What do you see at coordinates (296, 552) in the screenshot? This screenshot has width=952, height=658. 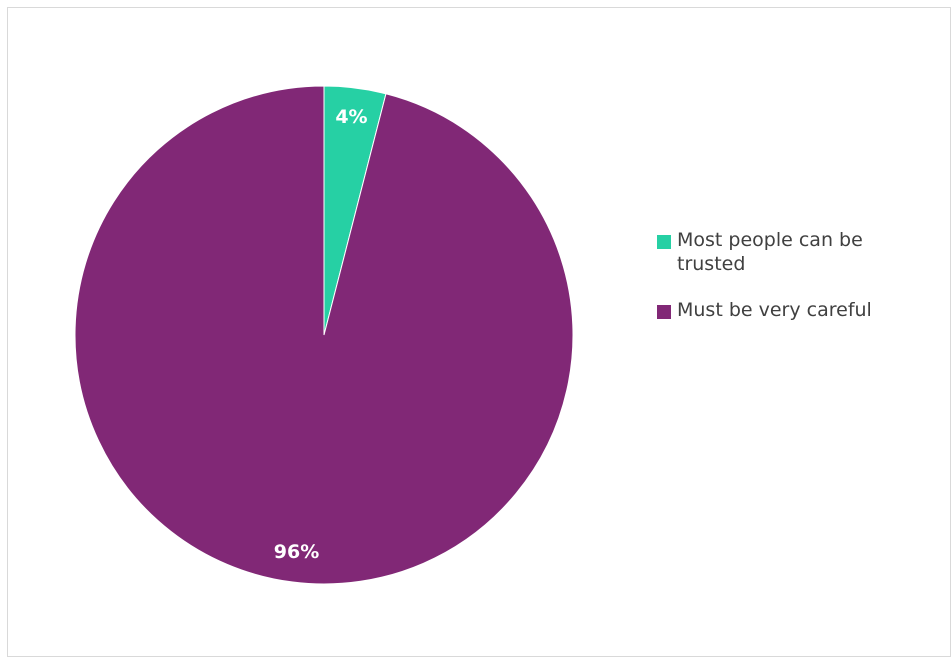 I see `data-label-careful: 96%` at bounding box center [296, 552].